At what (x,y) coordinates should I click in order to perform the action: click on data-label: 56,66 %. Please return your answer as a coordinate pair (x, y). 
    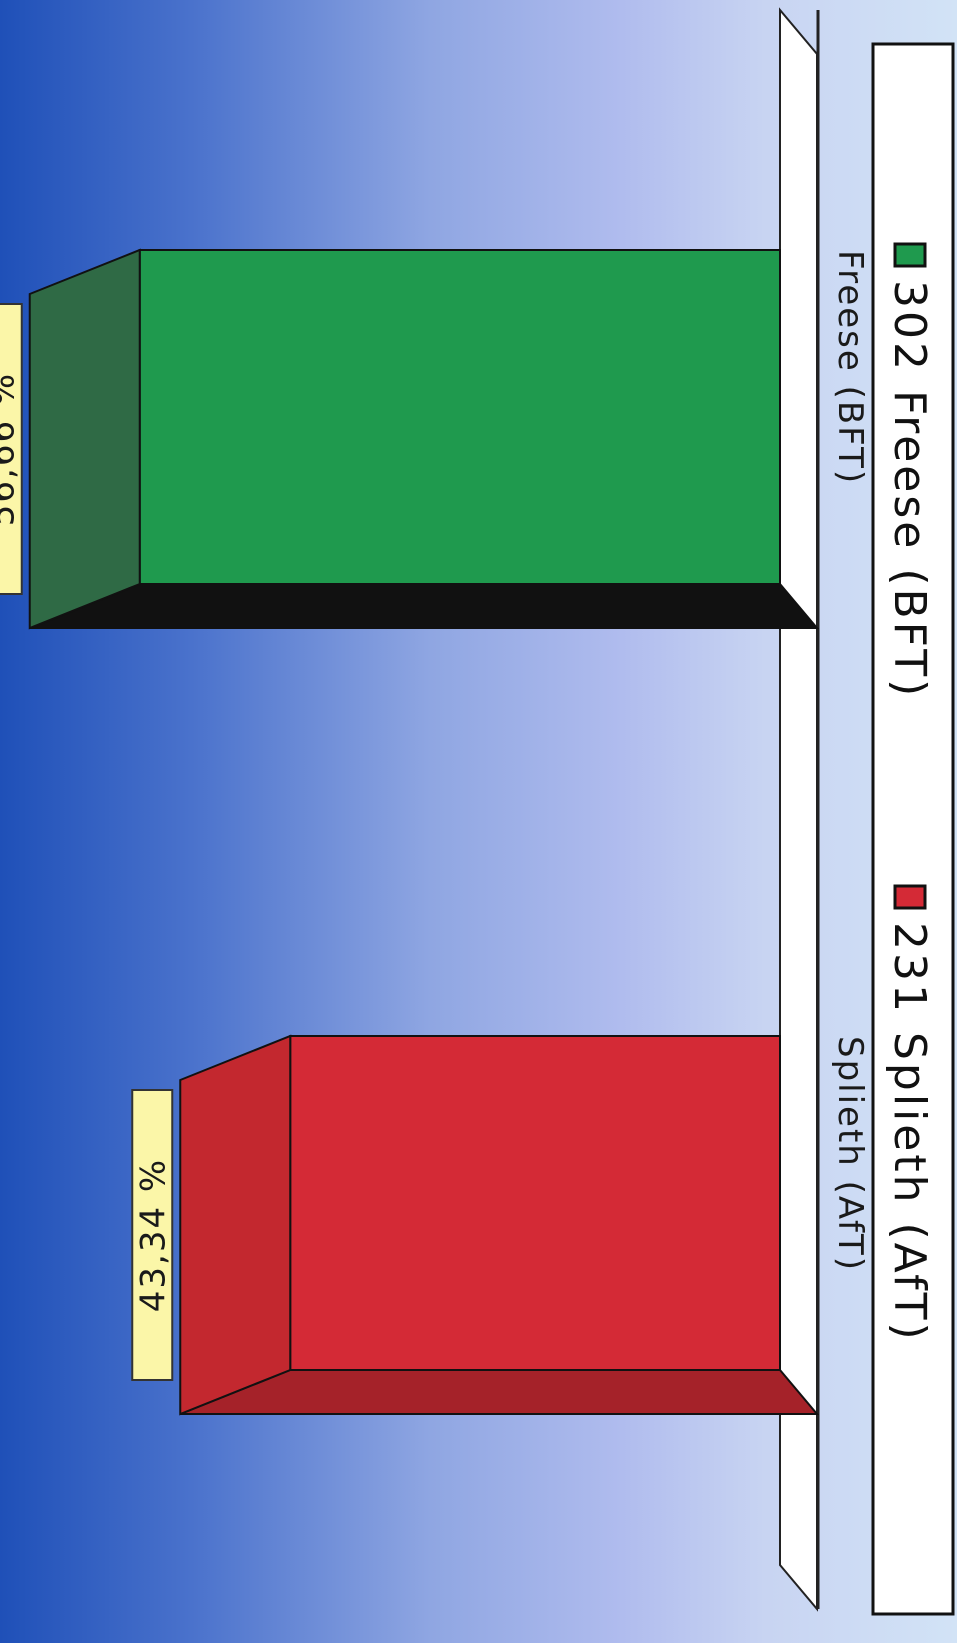
    Looking at the image, I should click on (11, 449).